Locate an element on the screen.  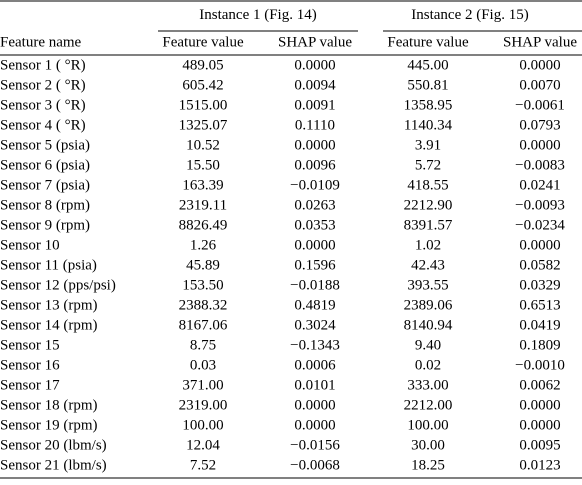
cell-value: 1515.00 is located at coordinates (203, 105).